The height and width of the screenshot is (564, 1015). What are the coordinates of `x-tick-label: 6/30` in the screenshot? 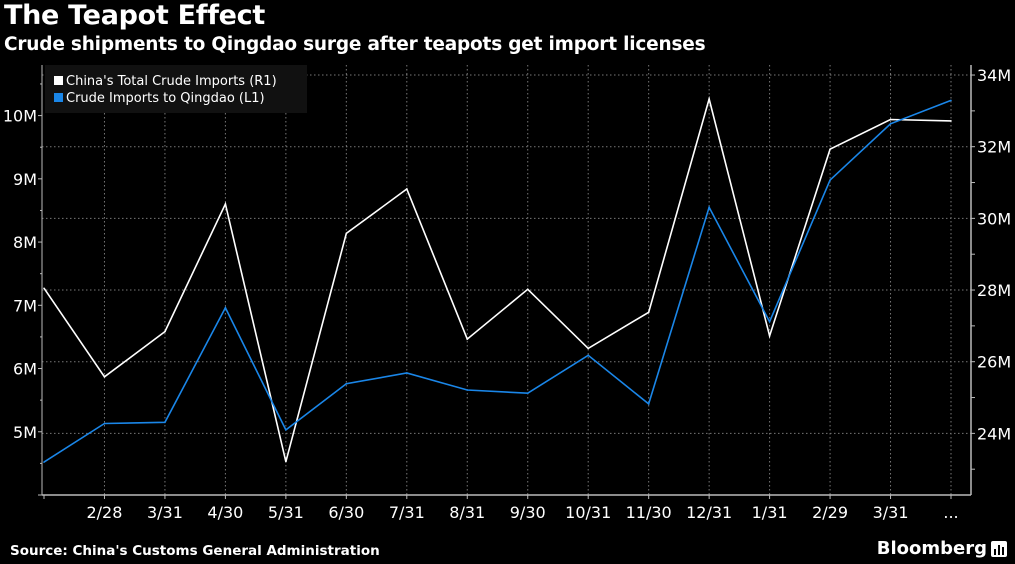 It's located at (346, 512).